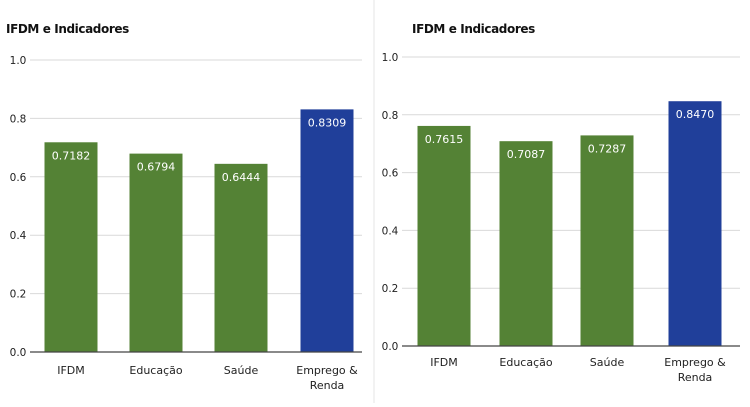 The height and width of the screenshot is (407, 750). What do you see at coordinates (71, 155) in the screenshot?
I see `data-label: 0.7182` at bounding box center [71, 155].